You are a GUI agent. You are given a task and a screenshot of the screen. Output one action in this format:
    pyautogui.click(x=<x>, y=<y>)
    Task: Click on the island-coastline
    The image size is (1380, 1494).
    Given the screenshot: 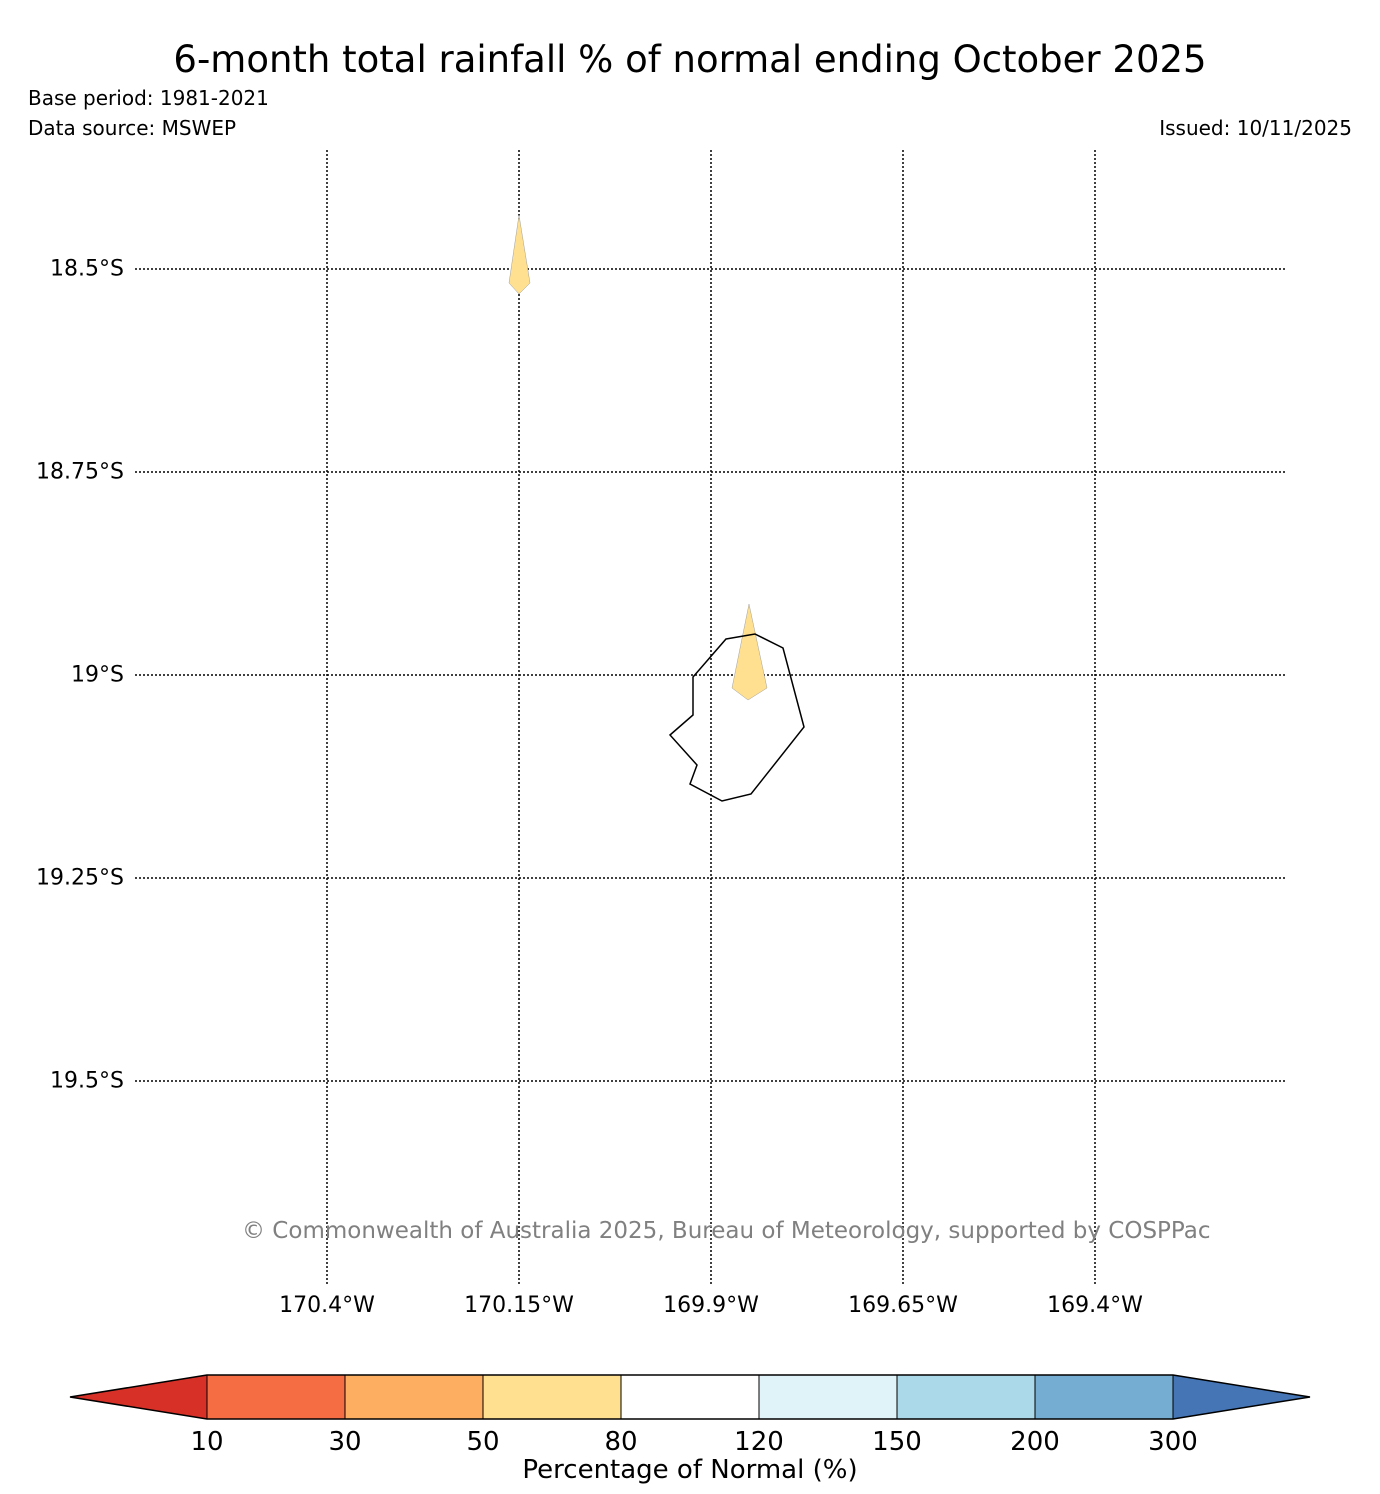 What is the action you would take?
    pyautogui.click(x=736, y=717)
    